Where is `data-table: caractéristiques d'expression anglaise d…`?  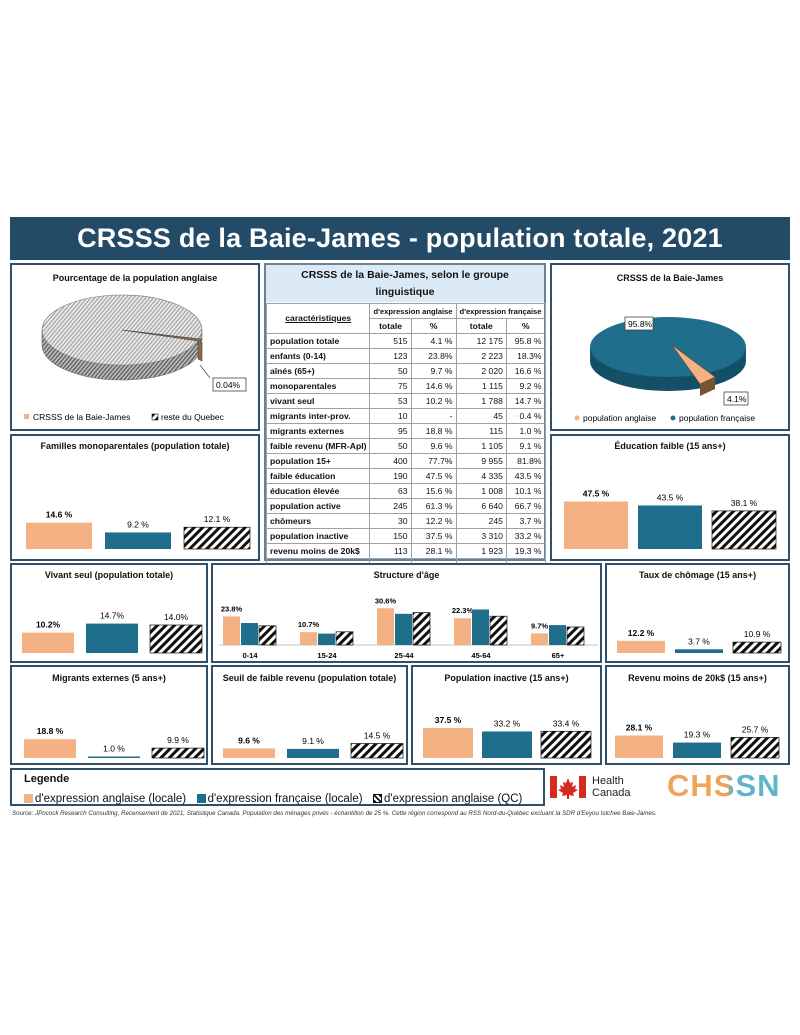 data-table: caractéristiques d'expression anglaise d… is located at coordinates (405, 438).